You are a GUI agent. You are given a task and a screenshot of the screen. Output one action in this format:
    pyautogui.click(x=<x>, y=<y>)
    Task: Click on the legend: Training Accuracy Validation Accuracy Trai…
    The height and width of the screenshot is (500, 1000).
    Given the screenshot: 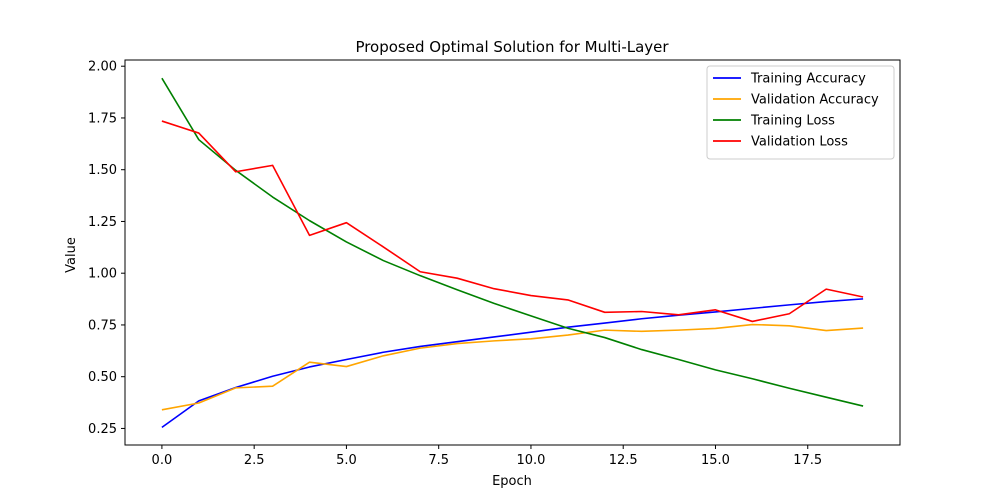 What is the action you would take?
    pyautogui.click(x=800, y=112)
    